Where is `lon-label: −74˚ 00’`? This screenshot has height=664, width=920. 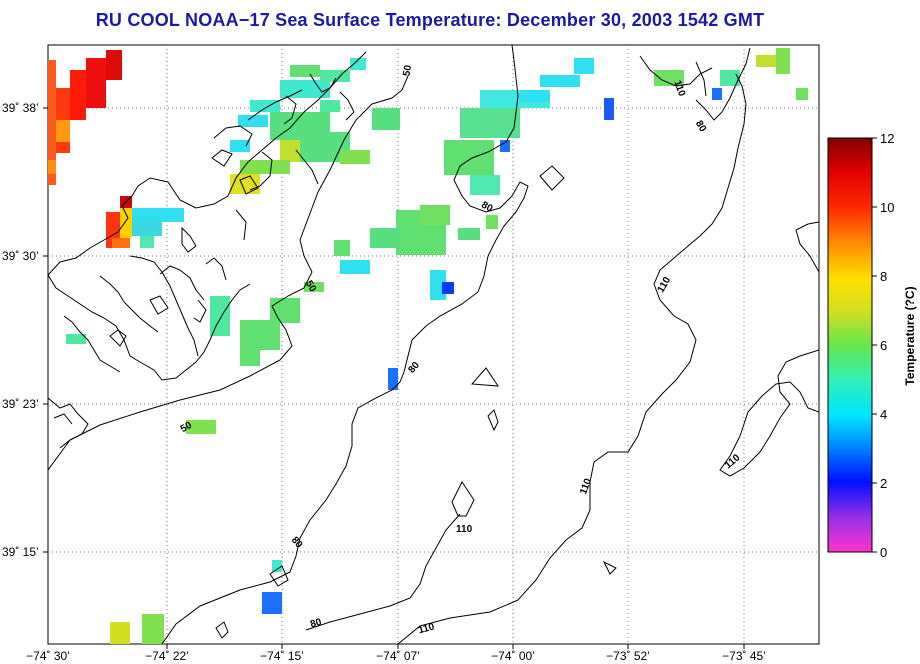 lon-label: −74˚ 00’ is located at coordinates (513, 656).